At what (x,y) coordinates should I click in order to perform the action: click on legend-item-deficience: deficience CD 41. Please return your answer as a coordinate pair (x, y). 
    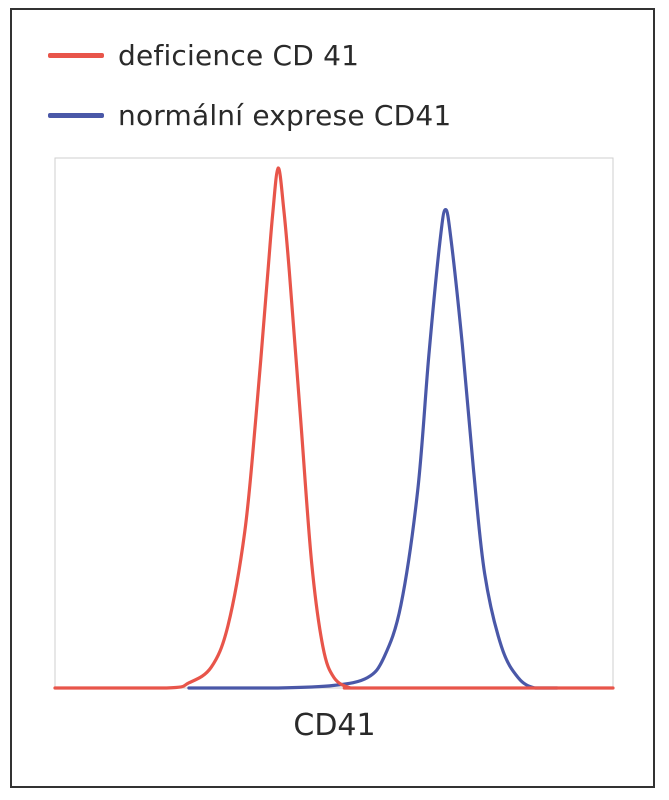
    Looking at the image, I should click on (249, 55).